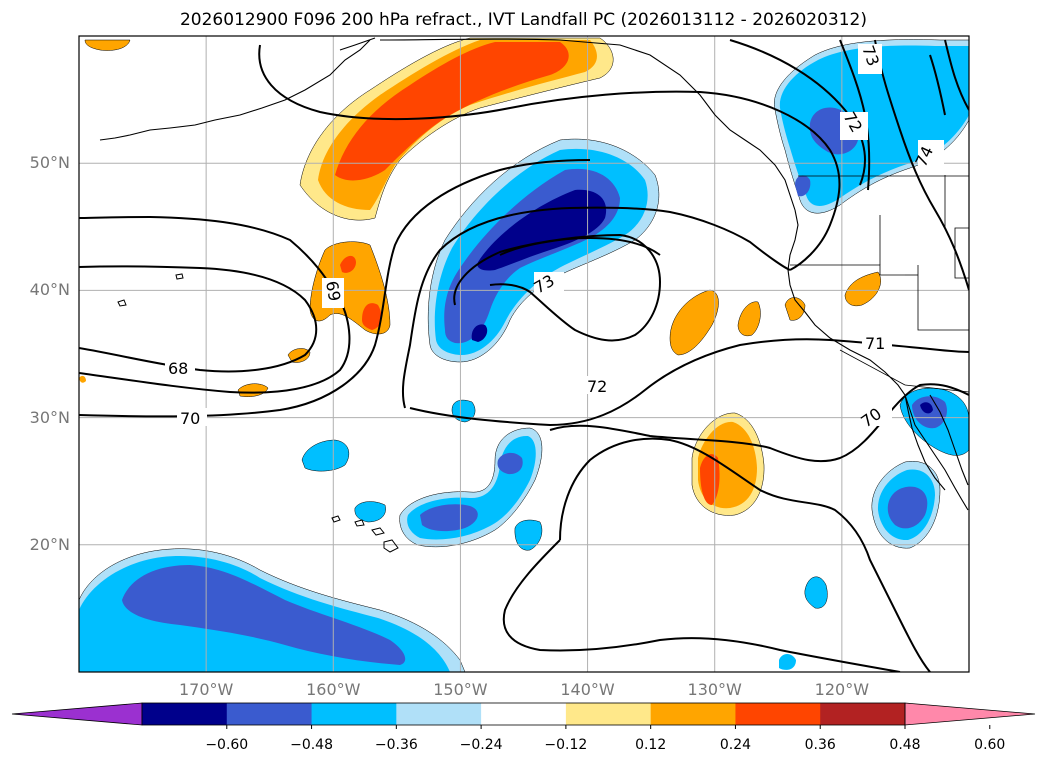 Image resolution: width=1047 pixels, height=765 pixels. Describe the element at coordinates (258, 413) in the screenshot. I see `islands` at that location.